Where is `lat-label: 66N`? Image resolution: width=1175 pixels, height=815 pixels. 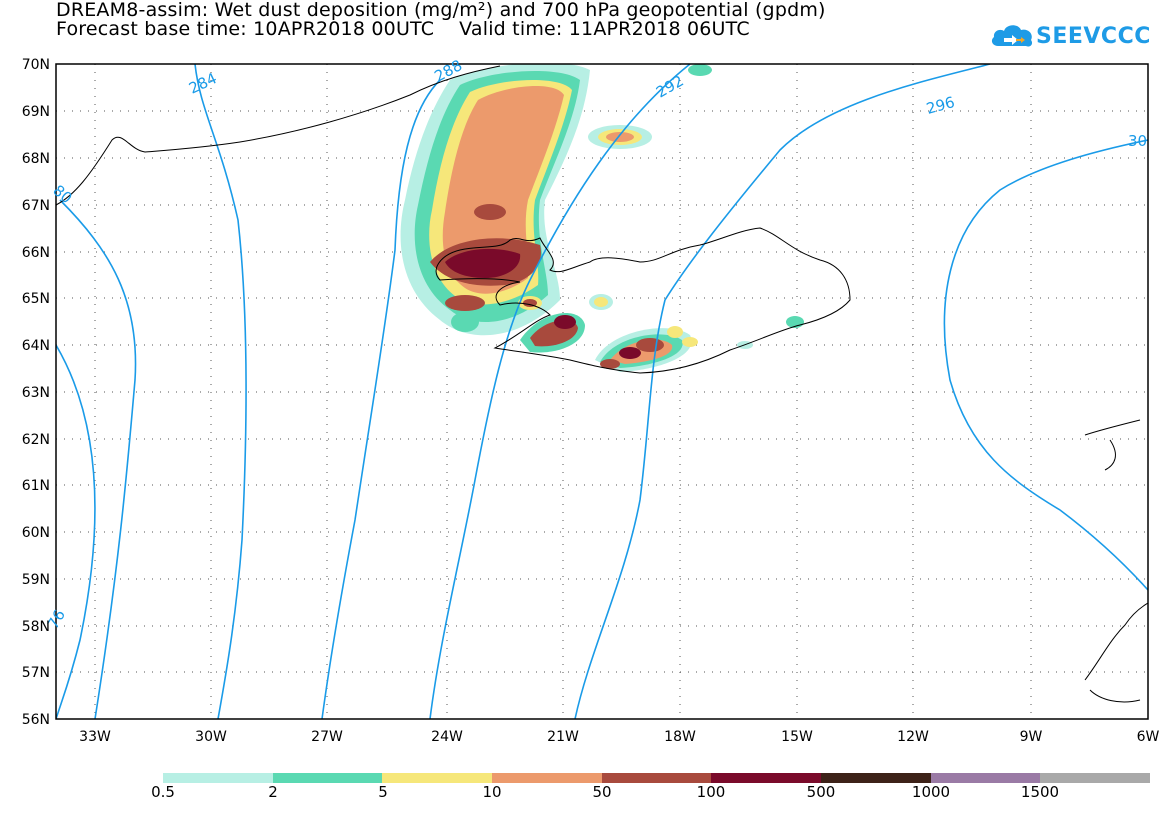 lat-label: 66N is located at coordinates (36, 253).